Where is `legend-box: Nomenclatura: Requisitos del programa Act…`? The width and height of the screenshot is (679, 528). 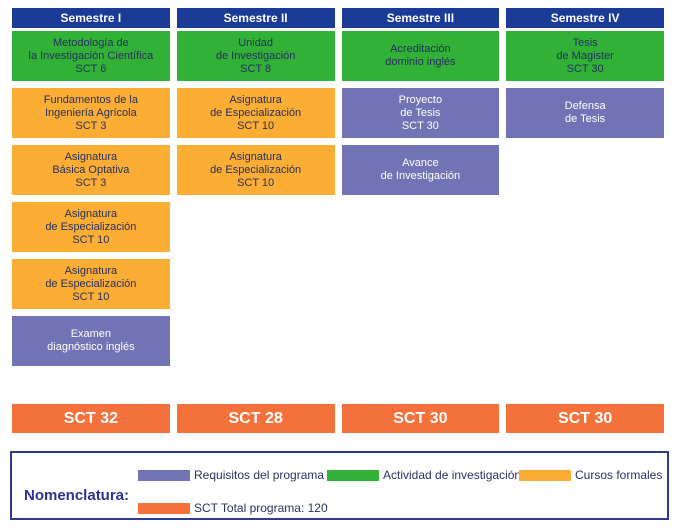 legend-box: Nomenclatura: Requisitos del programa Act… is located at coordinates (339, 485).